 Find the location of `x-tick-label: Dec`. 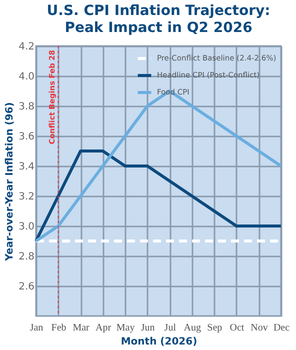

x-tick-label: Dec is located at coordinates (281, 328).